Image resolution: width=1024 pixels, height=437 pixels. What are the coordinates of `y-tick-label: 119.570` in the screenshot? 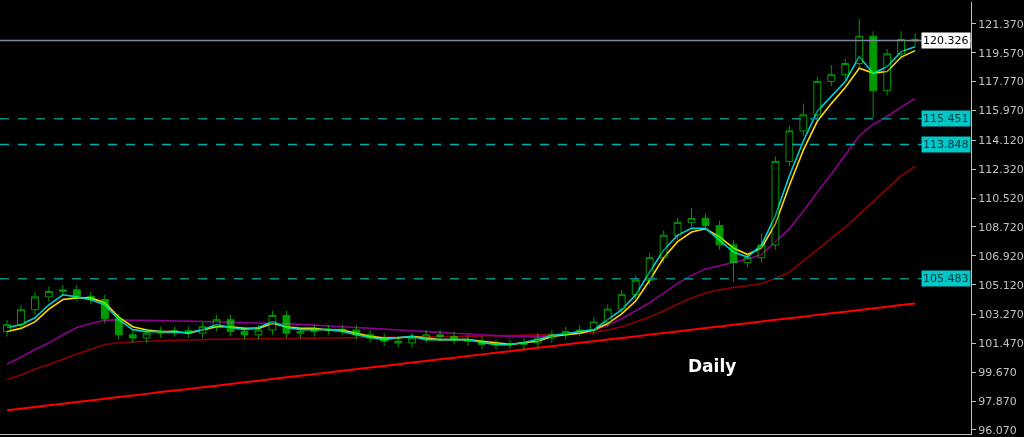 It's located at (1001, 53).